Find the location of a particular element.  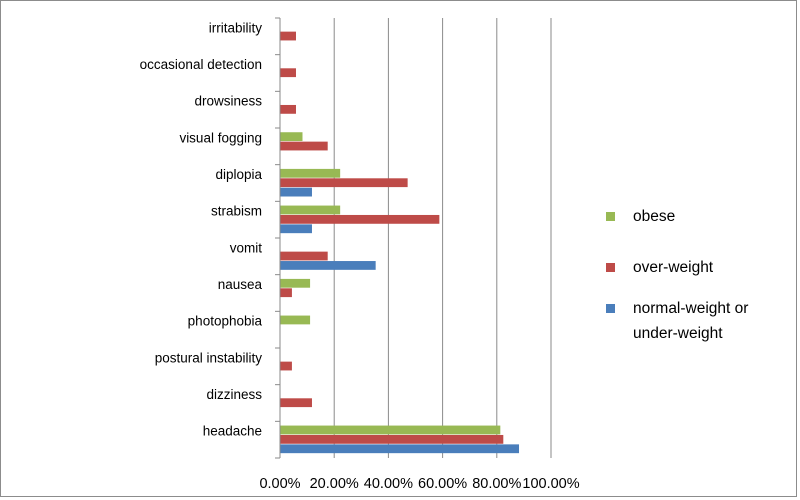

legend-swatch-over-weight is located at coordinates (610, 267).